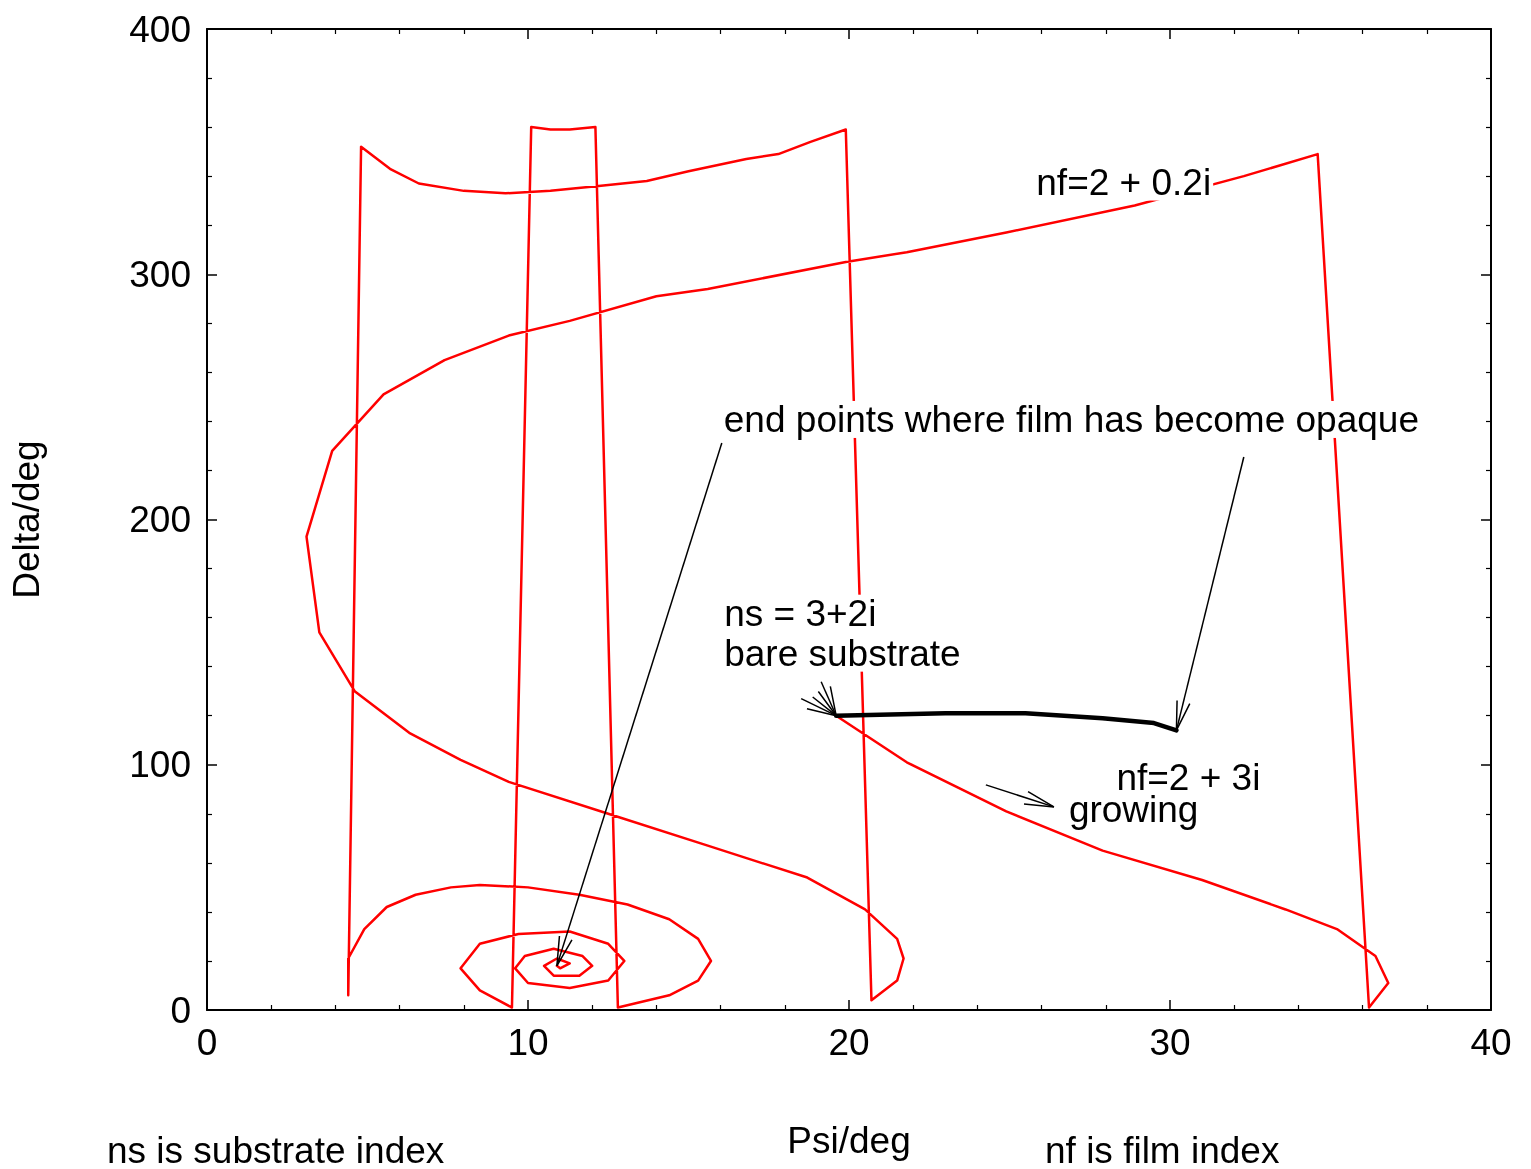 This screenshot has height=1169, width=1531. What do you see at coordinates (276, 1149) in the screenshot?
I see `text: ns is substrate index` at bounding box center [276, 1149].